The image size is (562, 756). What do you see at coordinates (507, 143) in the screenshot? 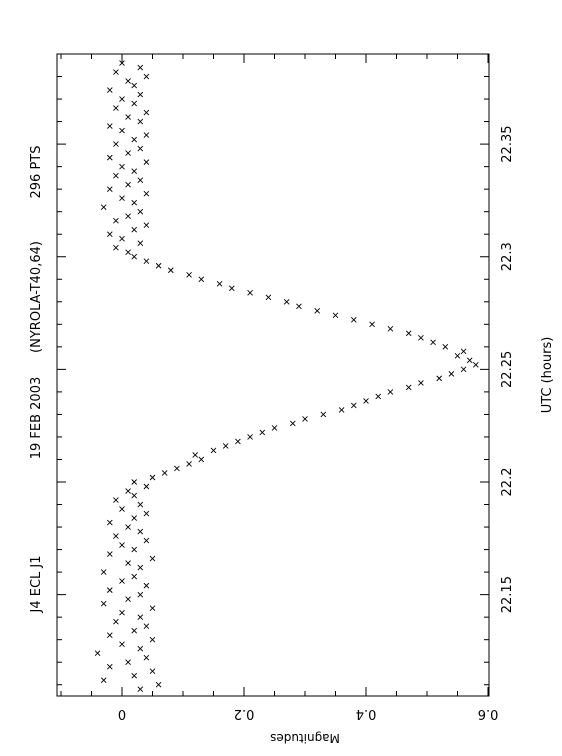
I see `x-tick-label: 22.35` at bounding box center [507, 143].